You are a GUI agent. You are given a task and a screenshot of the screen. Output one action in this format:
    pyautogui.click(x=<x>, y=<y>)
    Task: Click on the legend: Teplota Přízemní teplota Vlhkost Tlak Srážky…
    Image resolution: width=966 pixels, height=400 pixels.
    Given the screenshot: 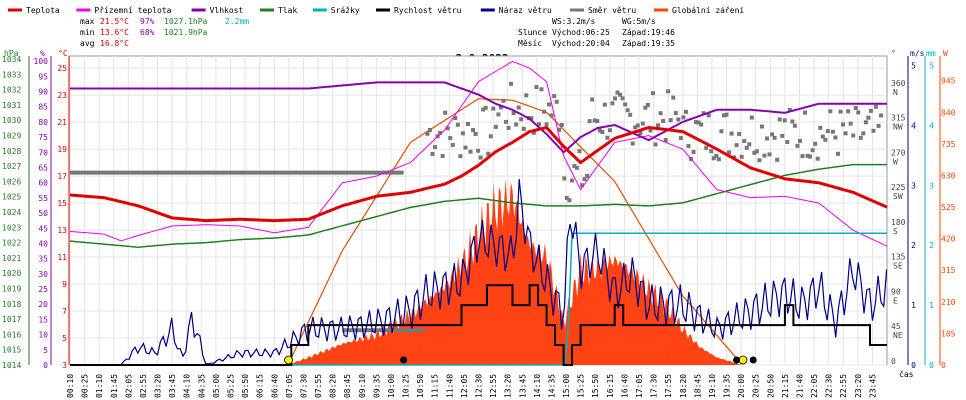 What is the action you would take?
    pyautogui.click(x=376, y=10)
    